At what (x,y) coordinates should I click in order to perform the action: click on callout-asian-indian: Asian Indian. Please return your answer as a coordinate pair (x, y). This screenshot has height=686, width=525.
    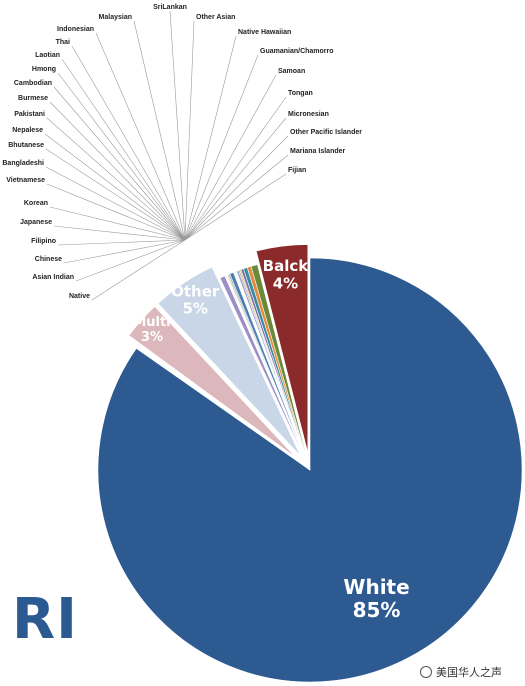
    Looking at the image, I should click on (53, 277).